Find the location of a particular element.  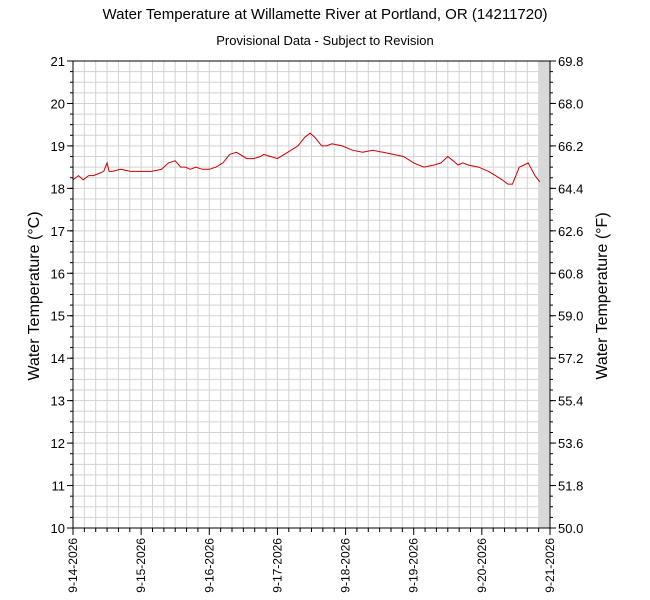

y-tick-label-left: 20 is located at coordinates (58, 103).